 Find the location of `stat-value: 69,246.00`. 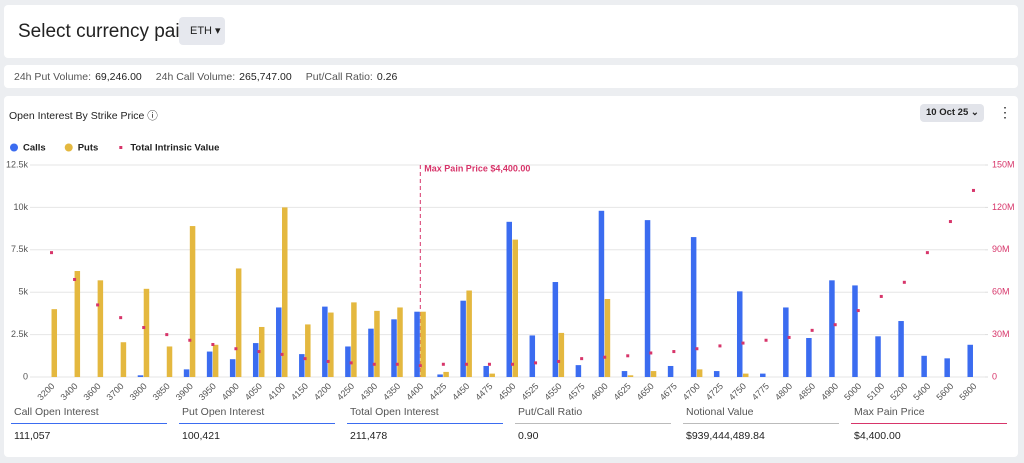

stat-value: 69,246.00 is located at coordinates (118, 77).